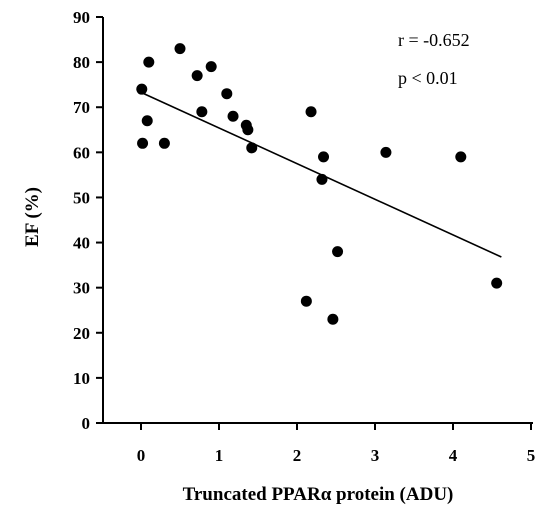 The width and height of the screenshot is (536, 508). Describe the element at coordinates (81, 197) in the screenshot. I see `y-tick-label: 50` at that location.